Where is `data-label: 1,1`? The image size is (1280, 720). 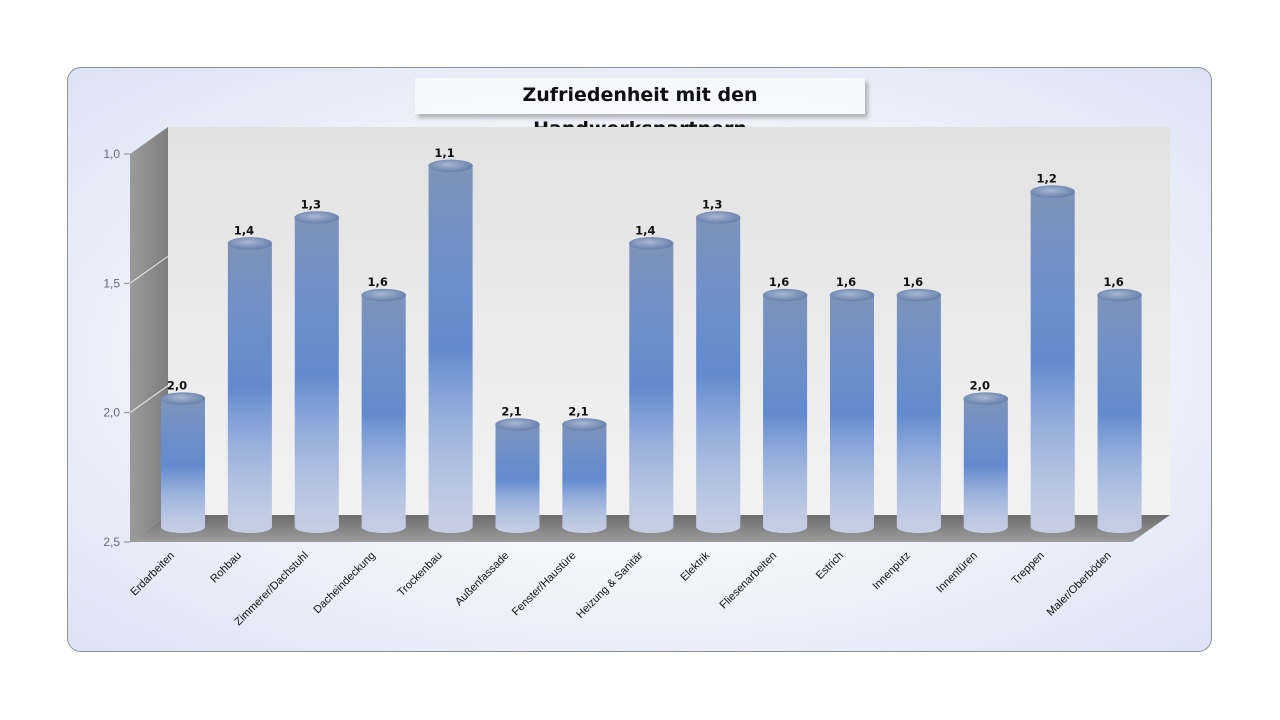
data-label: 1,1 is located at coordinates (444, 153).